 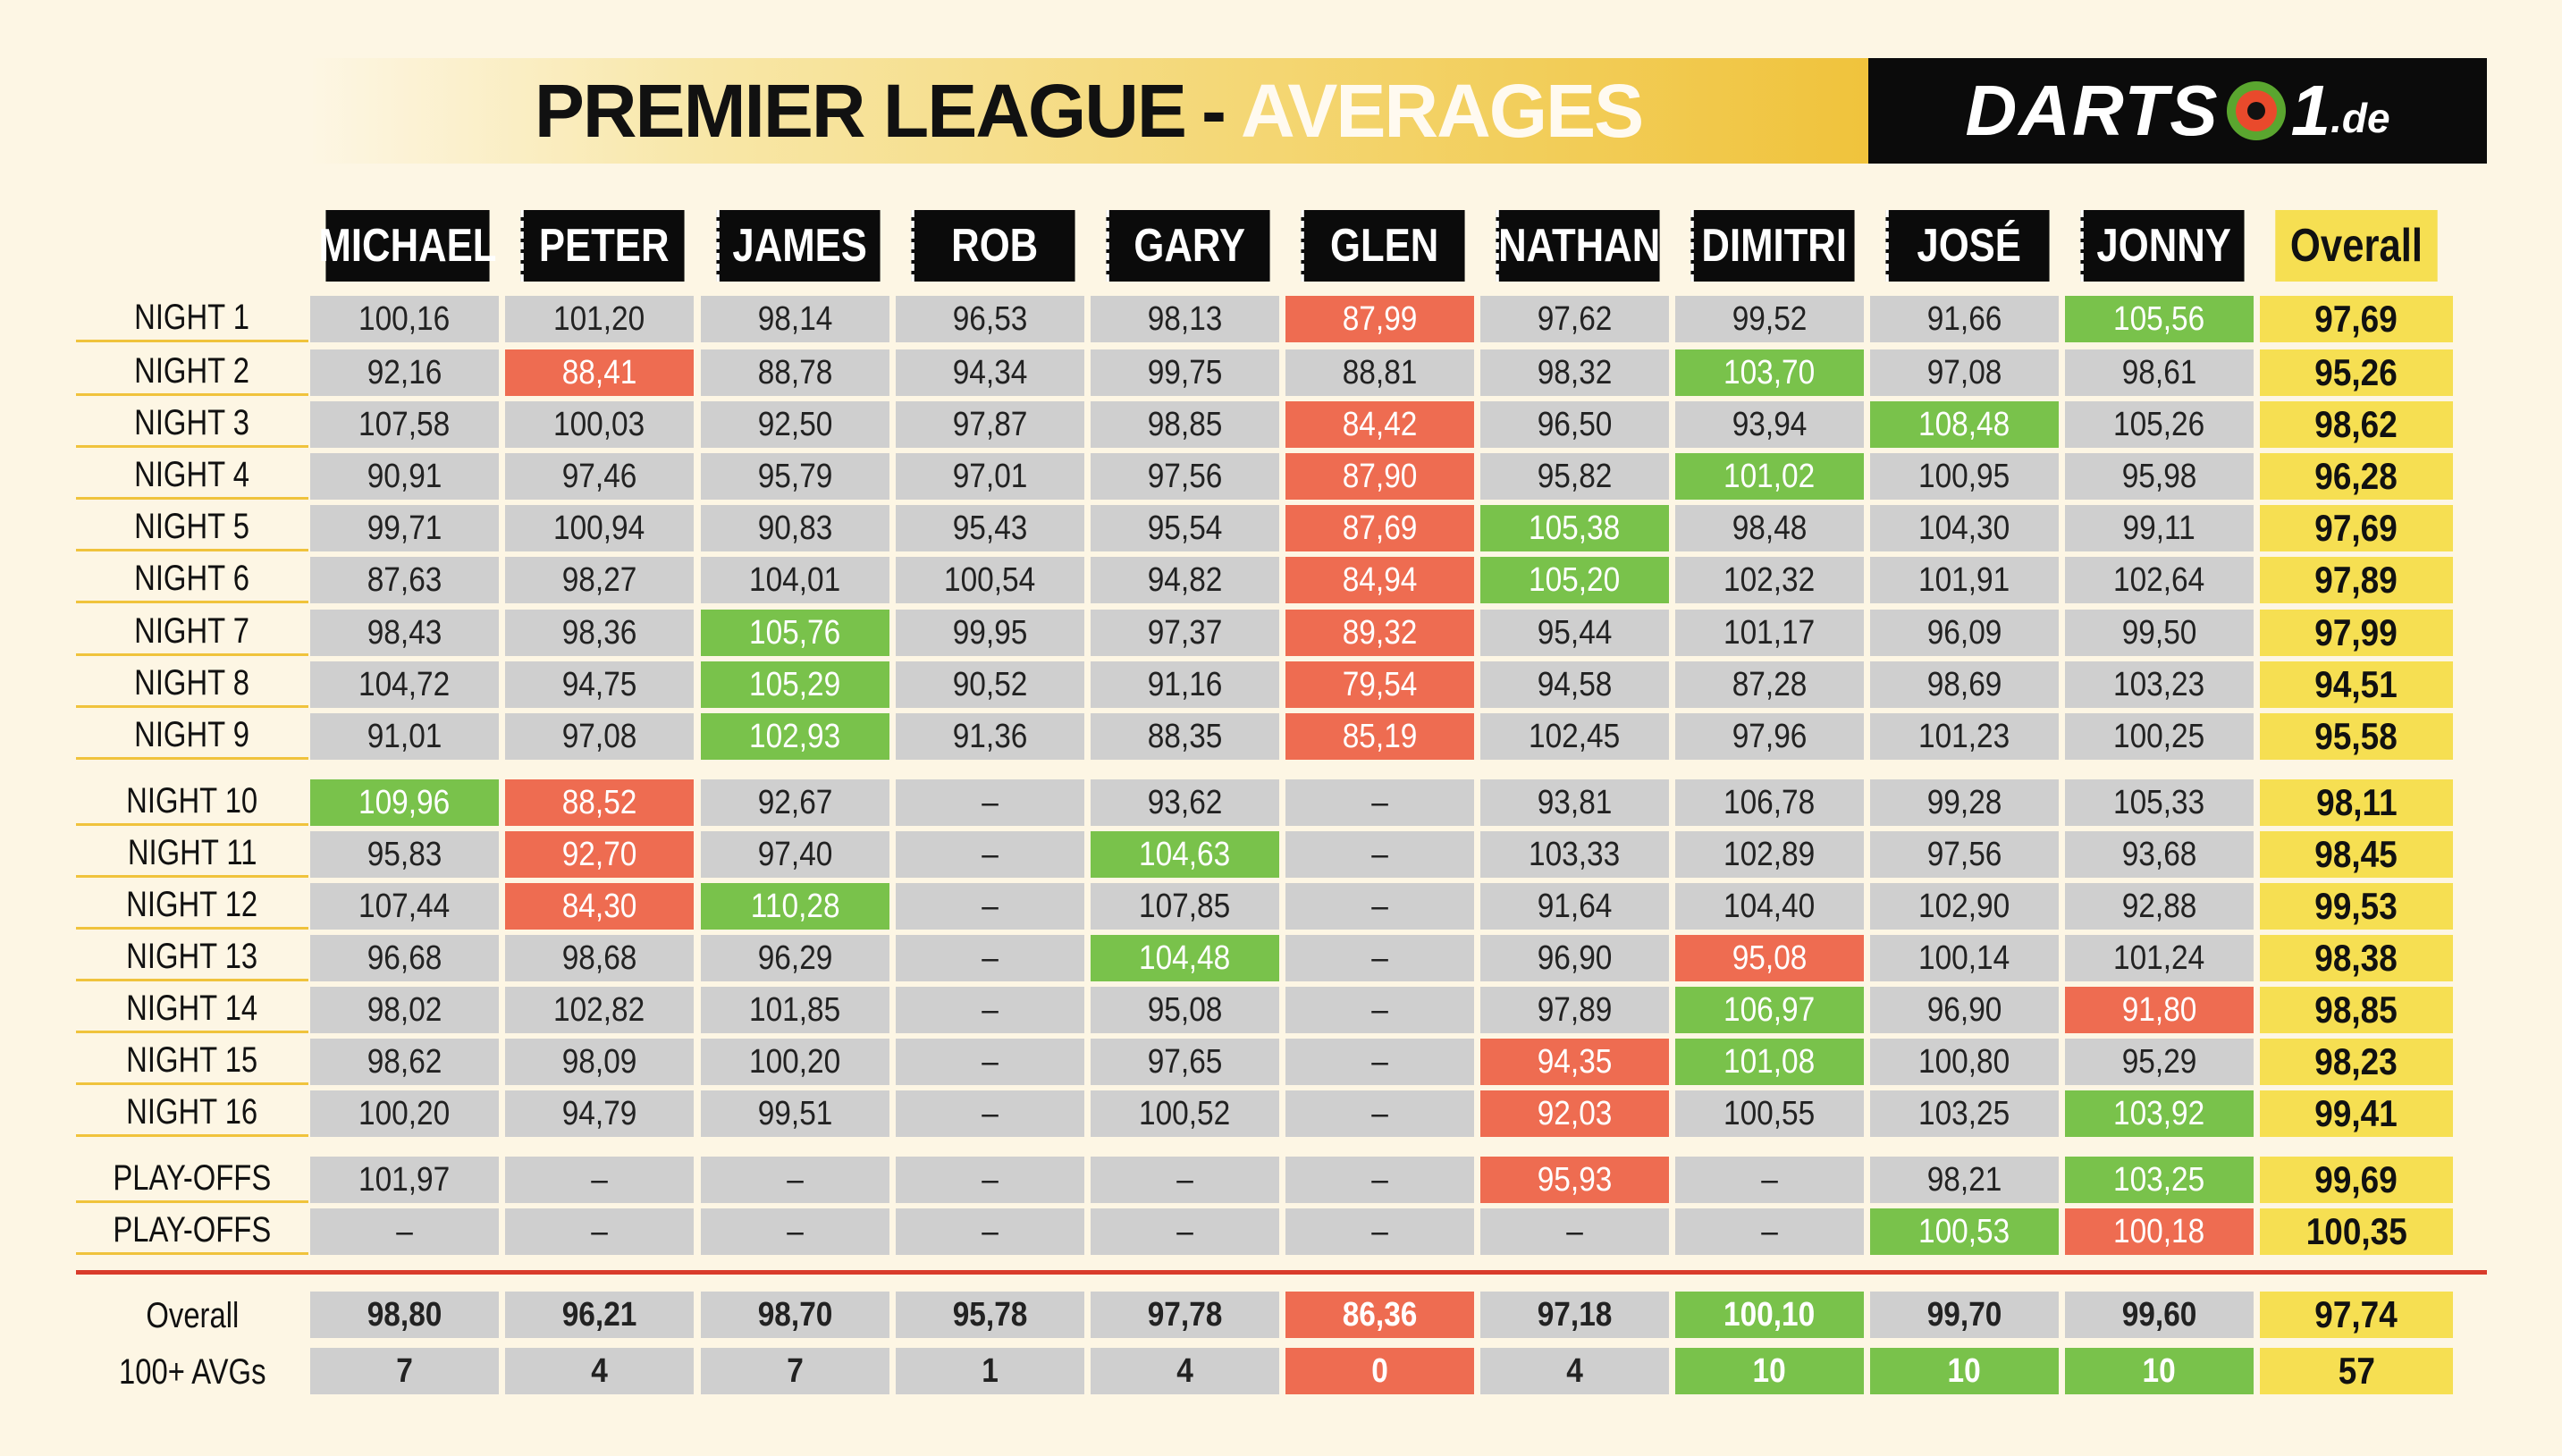 What do you see at coordinates (2159, 1314) in the screenshot?
I see `cell-value: 99,60` at bounding box center [2159, 1314].